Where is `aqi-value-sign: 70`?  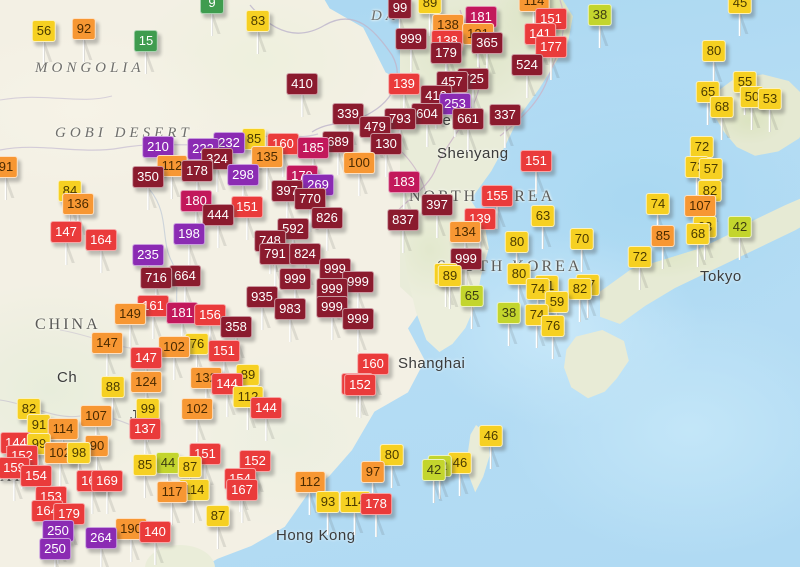 aqi-value-sign: 70 is located at coordinates (582, 239).